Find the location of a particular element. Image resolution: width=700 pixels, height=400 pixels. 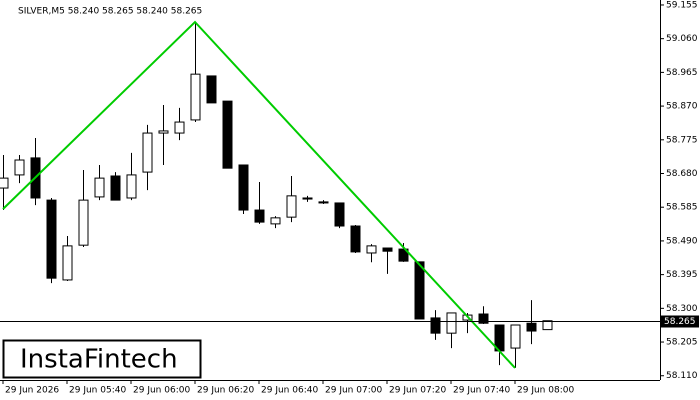

y-tick-label: 58.870 is located at coordinates (682, 107).